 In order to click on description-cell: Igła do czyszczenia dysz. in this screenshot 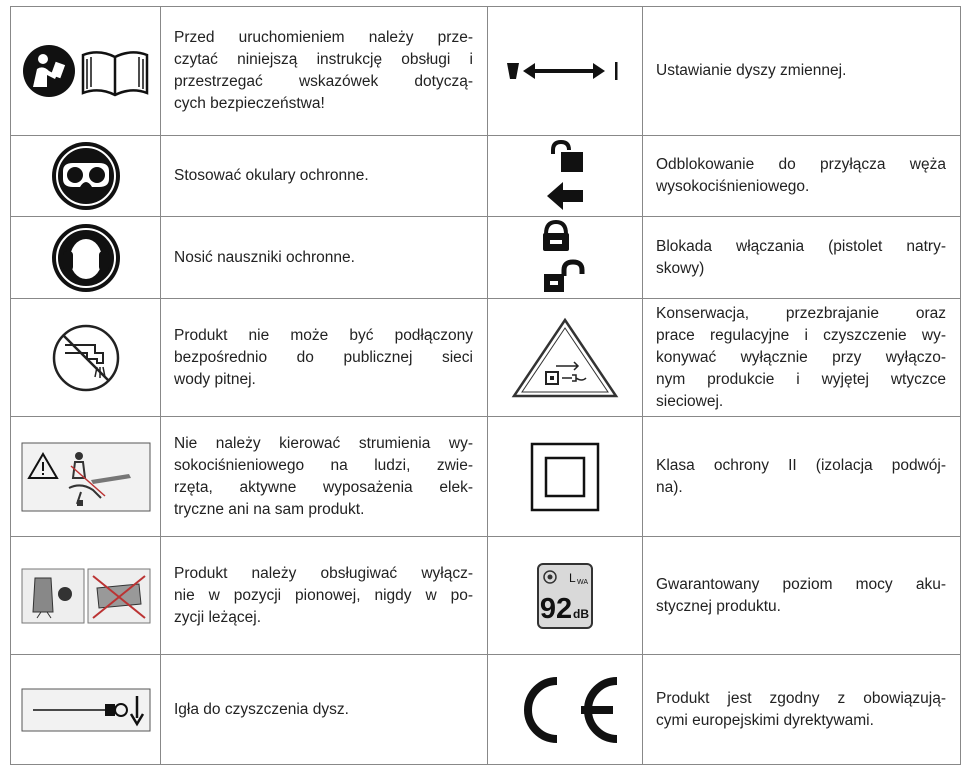, I will do `click(324, 709)`.